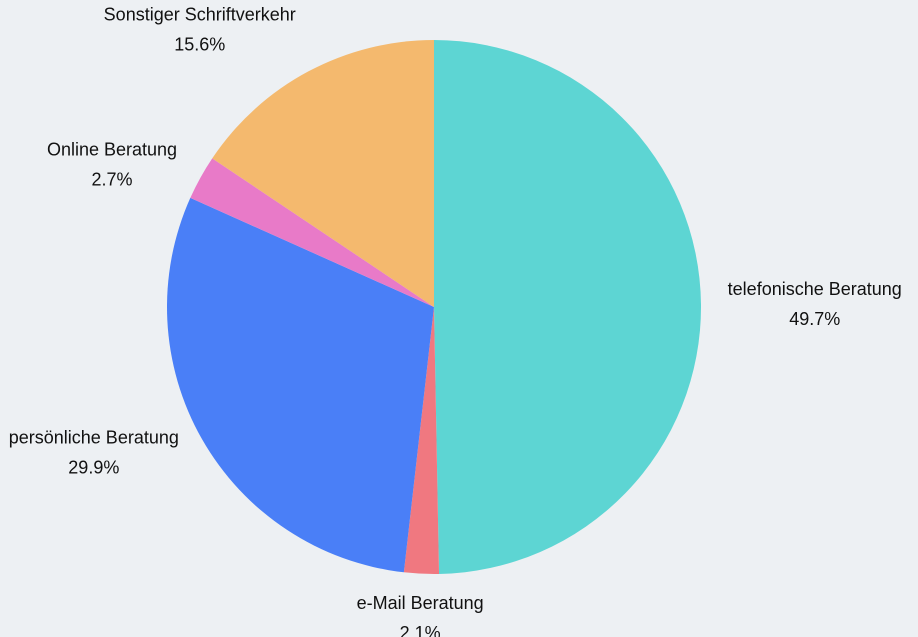  I want to click on slice-percent: 49.7%, so click(814, 319).